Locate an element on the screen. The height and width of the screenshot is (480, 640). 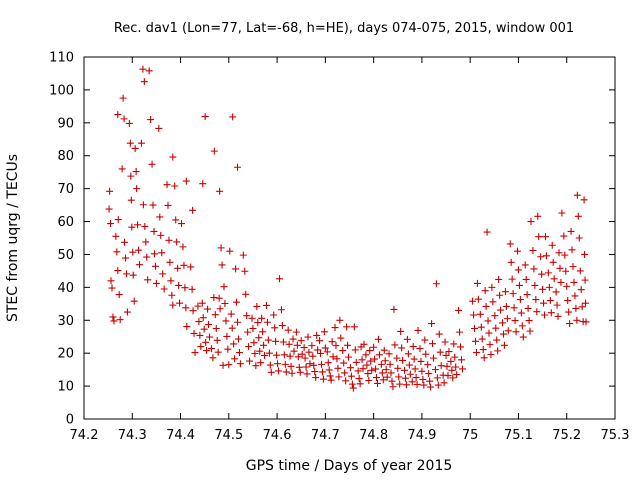
x-tick-label: 75.2 is located at coordinates (566, 435).